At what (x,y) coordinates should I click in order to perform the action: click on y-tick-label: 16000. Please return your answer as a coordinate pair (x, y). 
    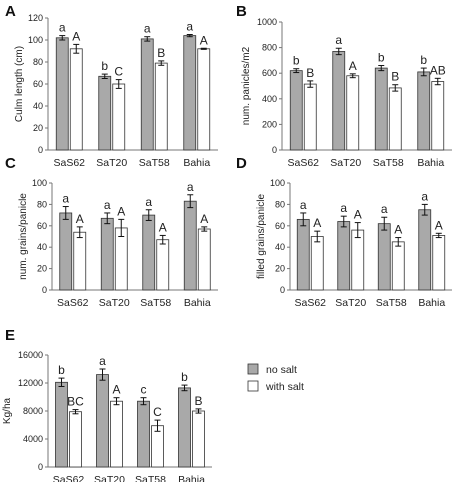
    Looking at the image, I should click on (30, 355).